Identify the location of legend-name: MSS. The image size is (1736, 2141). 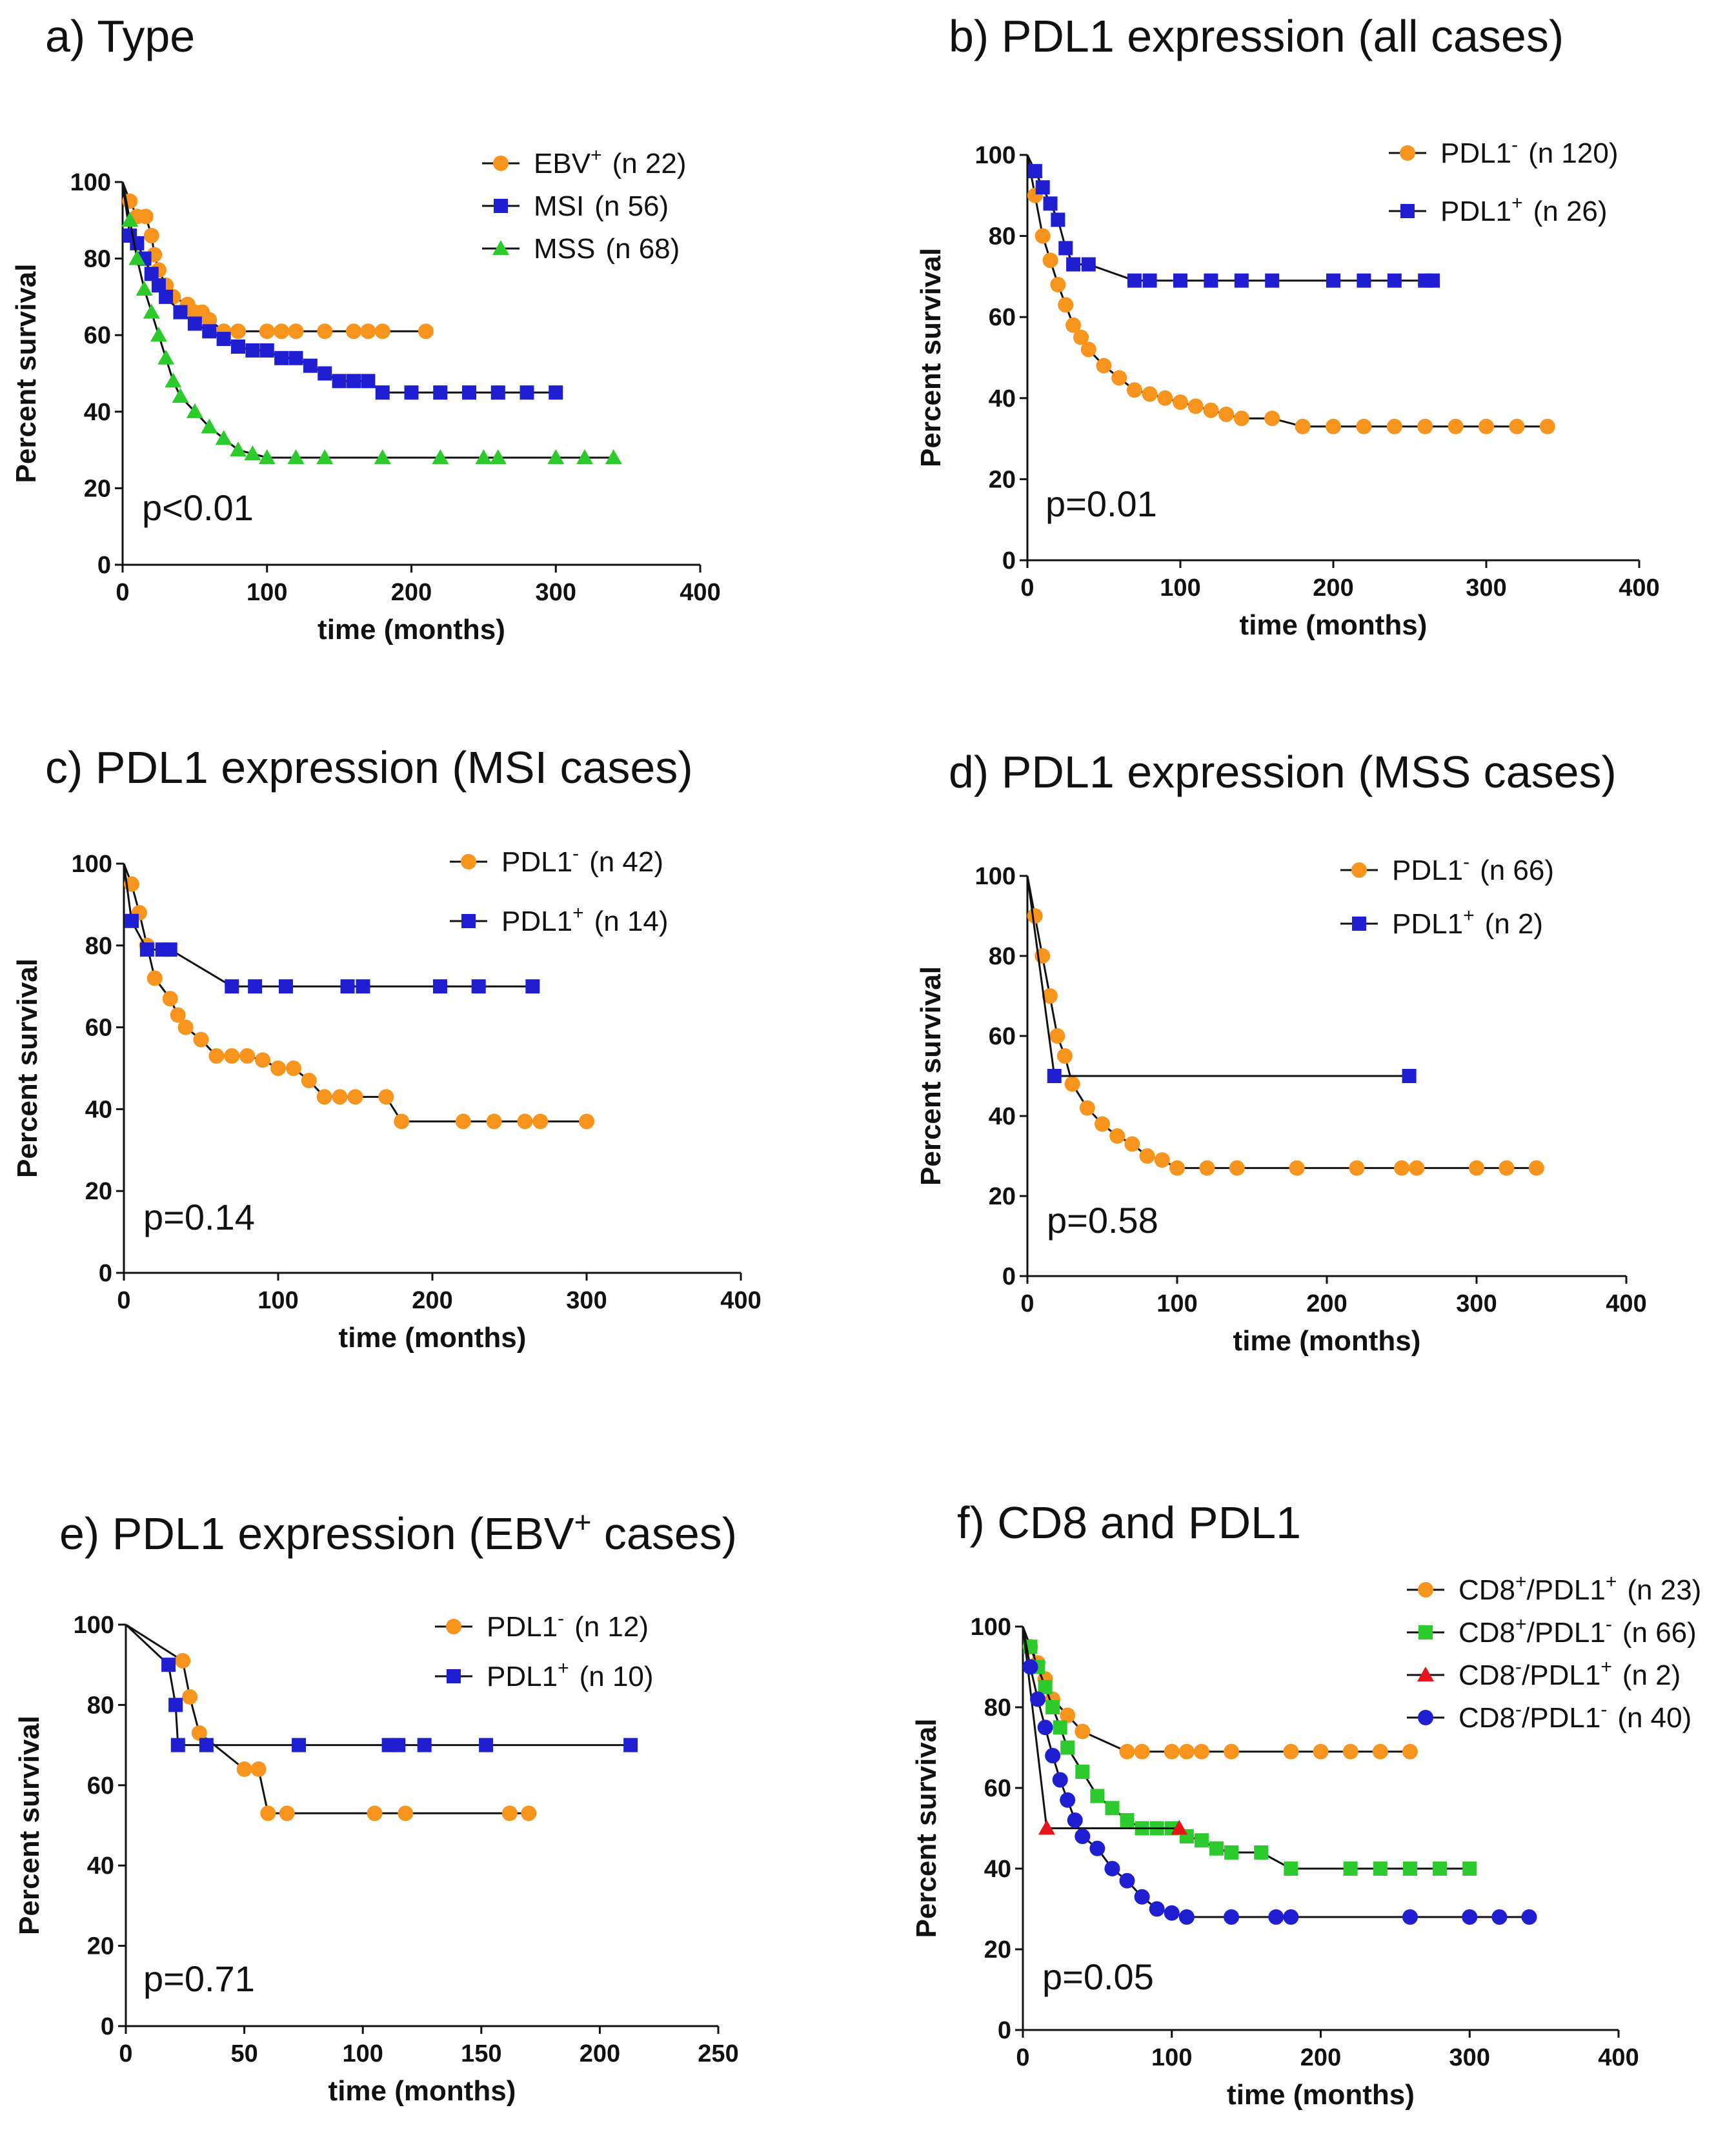
(564, 249).